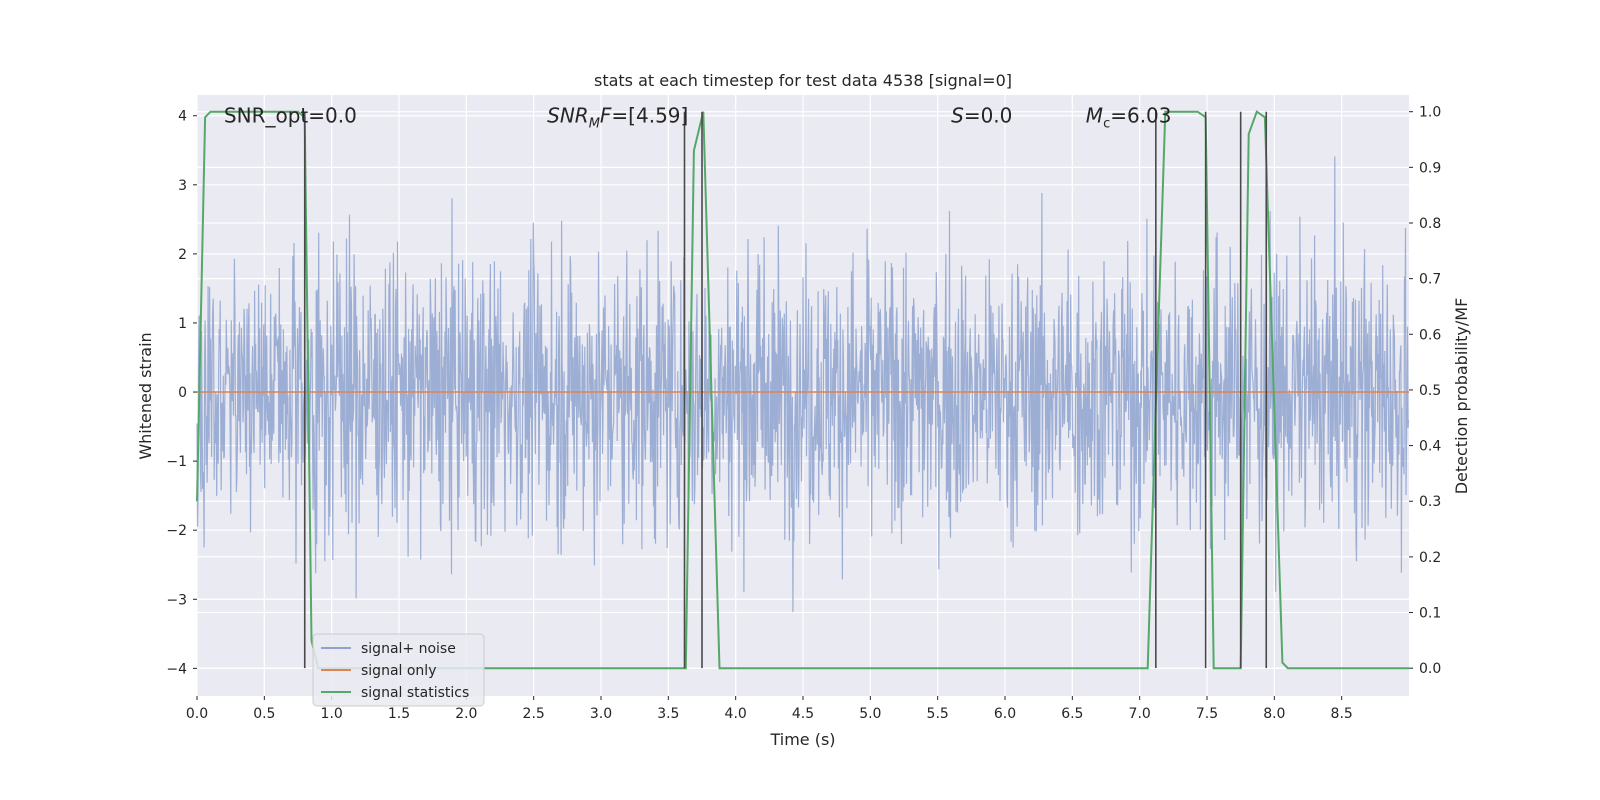 This screenshot has height=800, width=1600. What do you see at coordinates (415, 693) in the screenshot?
I see `legend-label: signal statistics` at bounding box center [415, 693].